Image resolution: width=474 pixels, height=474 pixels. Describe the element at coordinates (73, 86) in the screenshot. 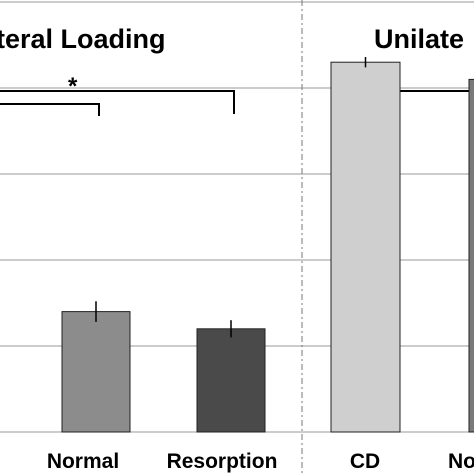

I see `significance-star: *` at that location.